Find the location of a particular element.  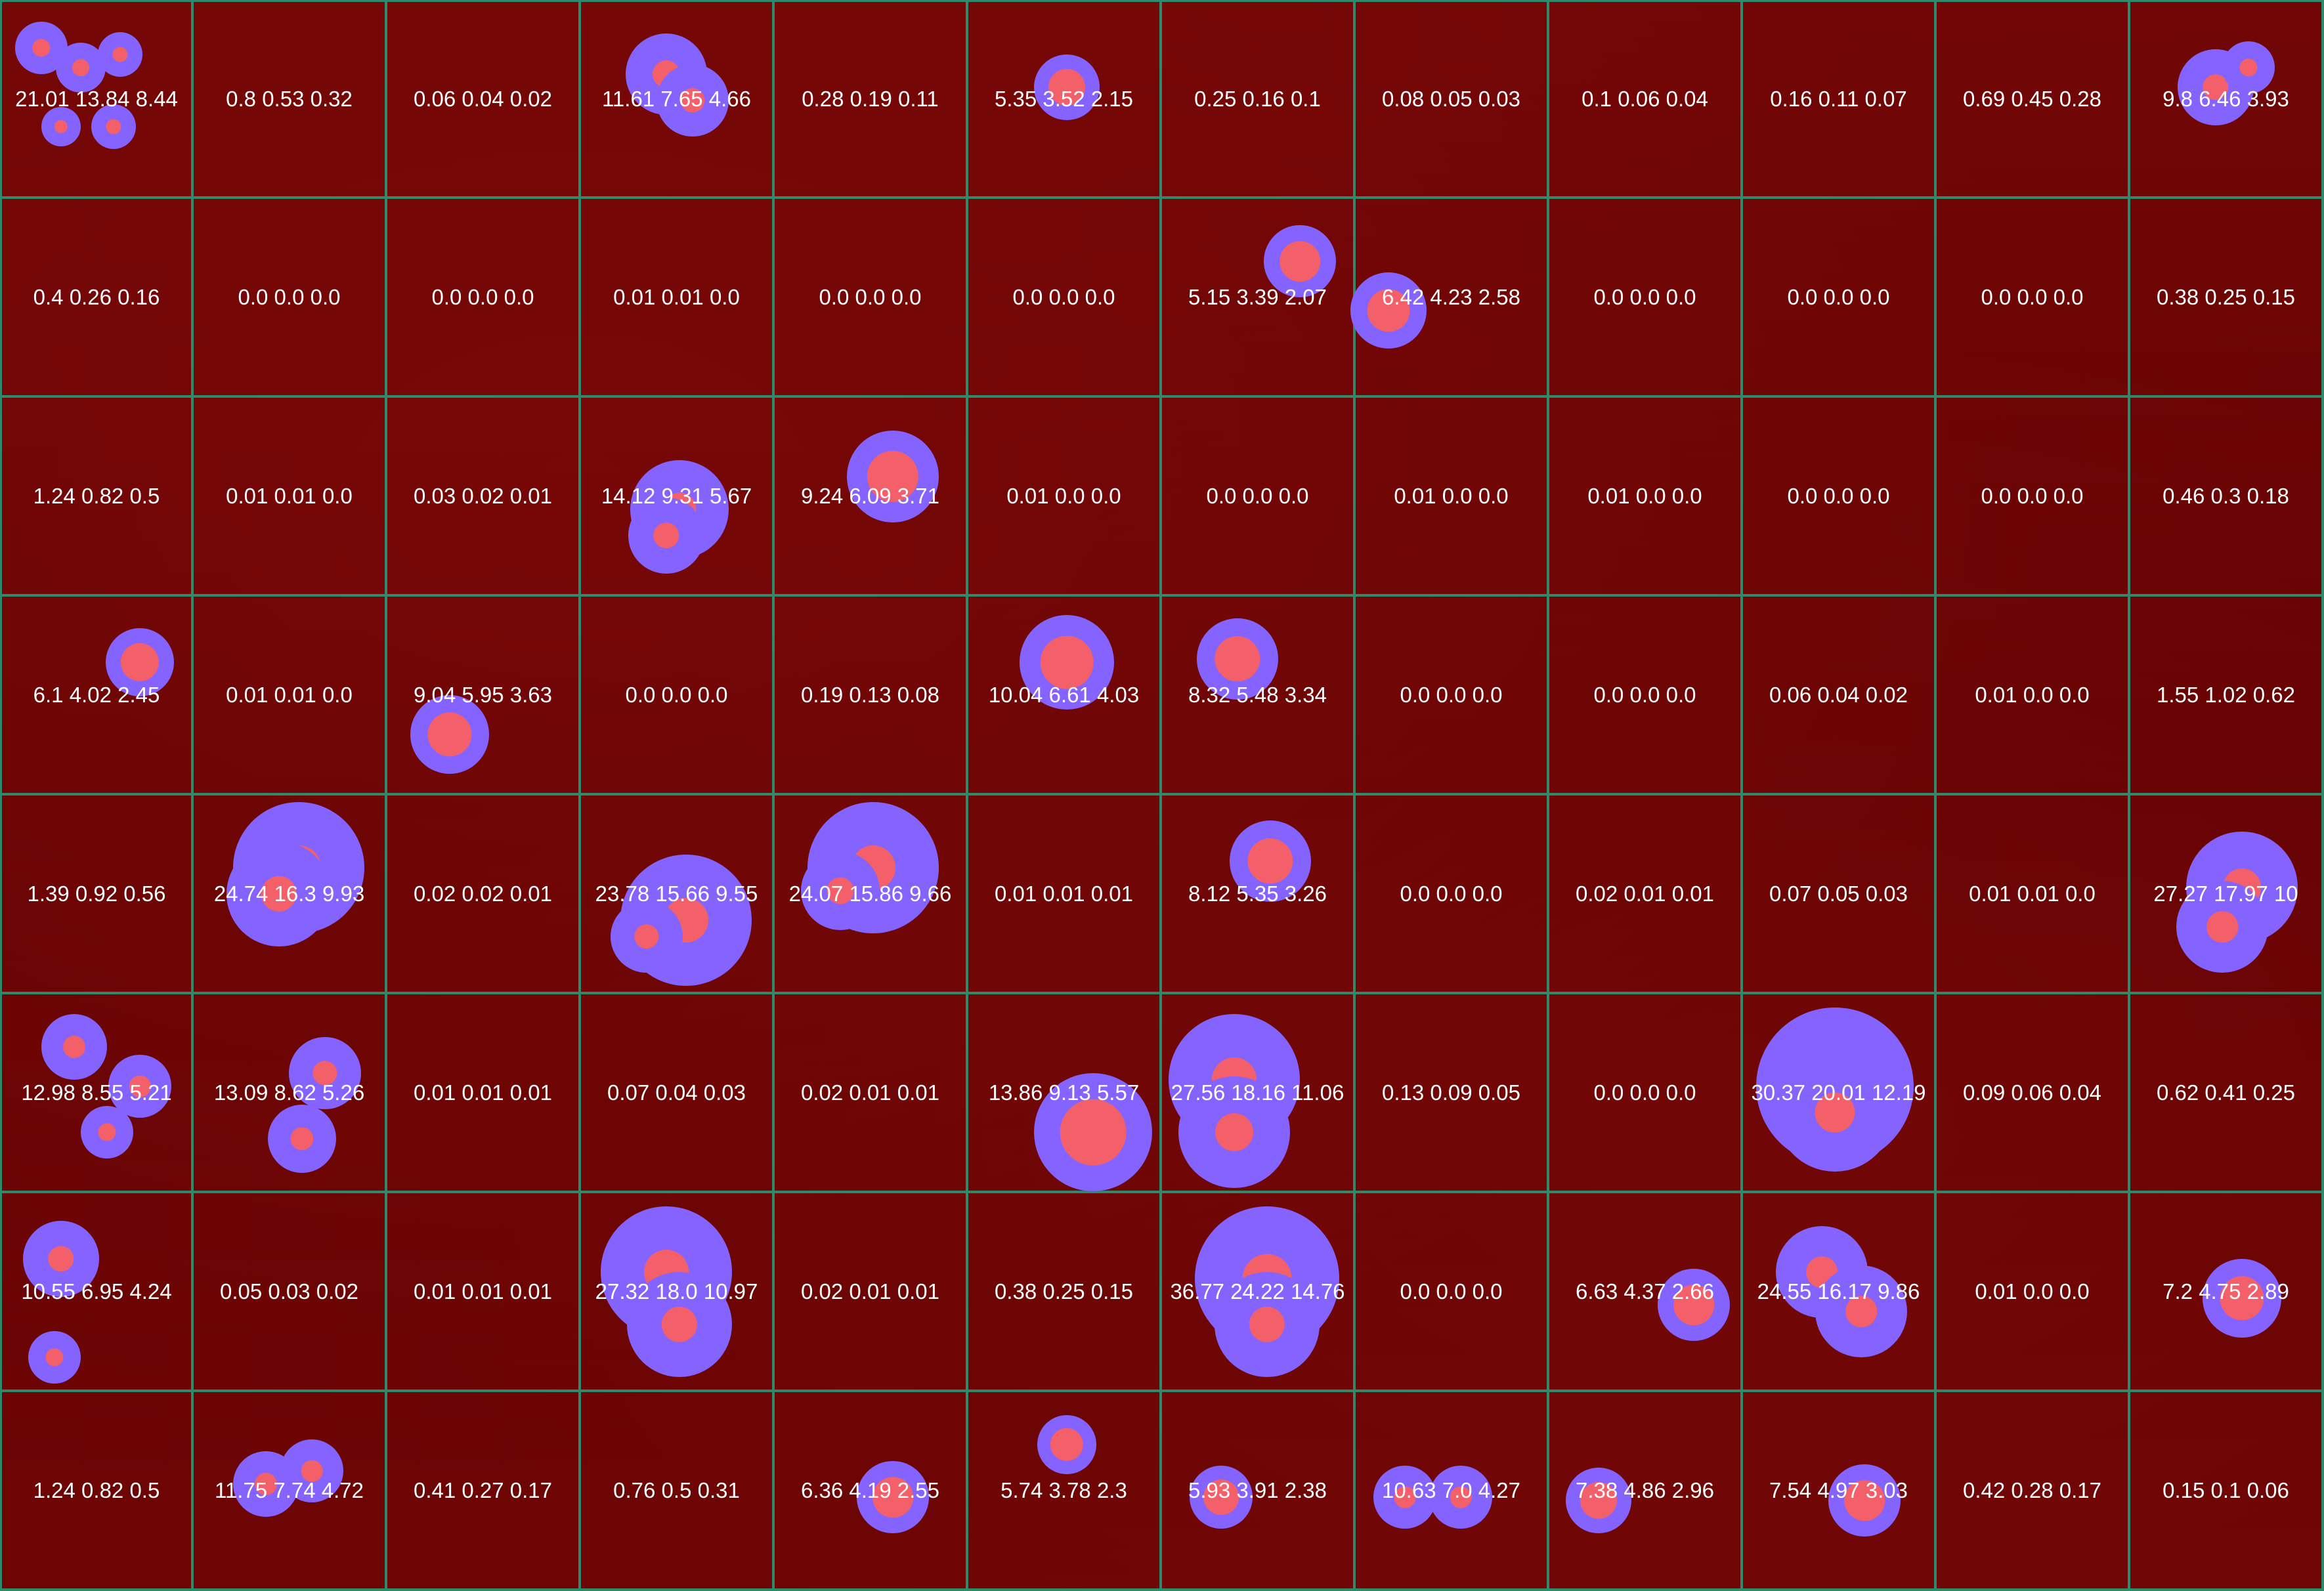

cell-value-label: 7.54 4.97 3.03 is located at coordinates (1838, 1489).